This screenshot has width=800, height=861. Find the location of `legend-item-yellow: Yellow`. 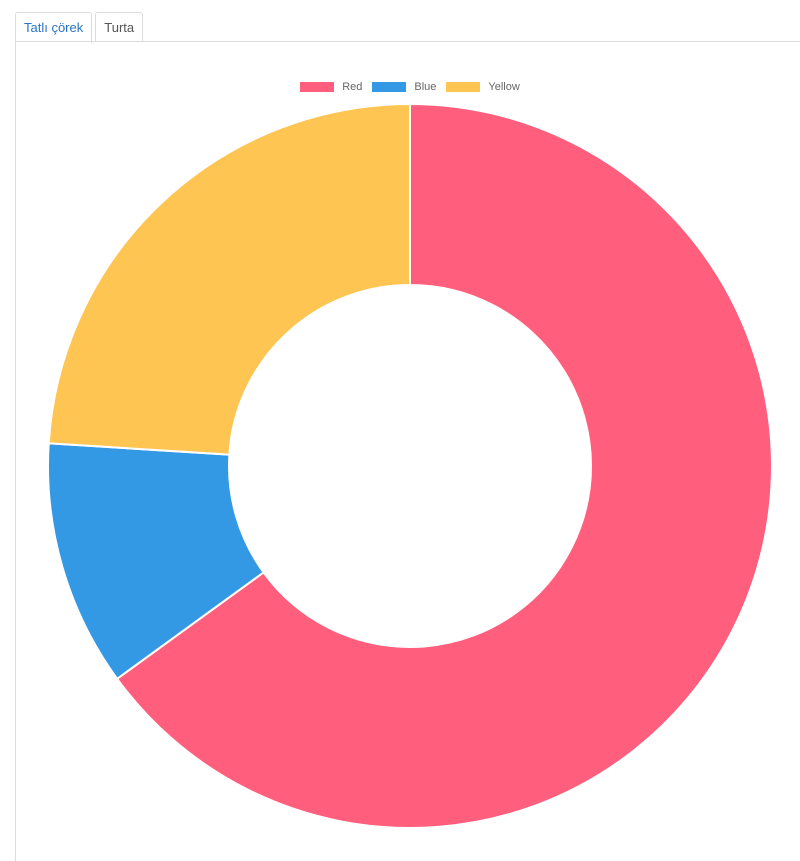

legend-item-yellow: Yellow is located at coordinates (483, 87).